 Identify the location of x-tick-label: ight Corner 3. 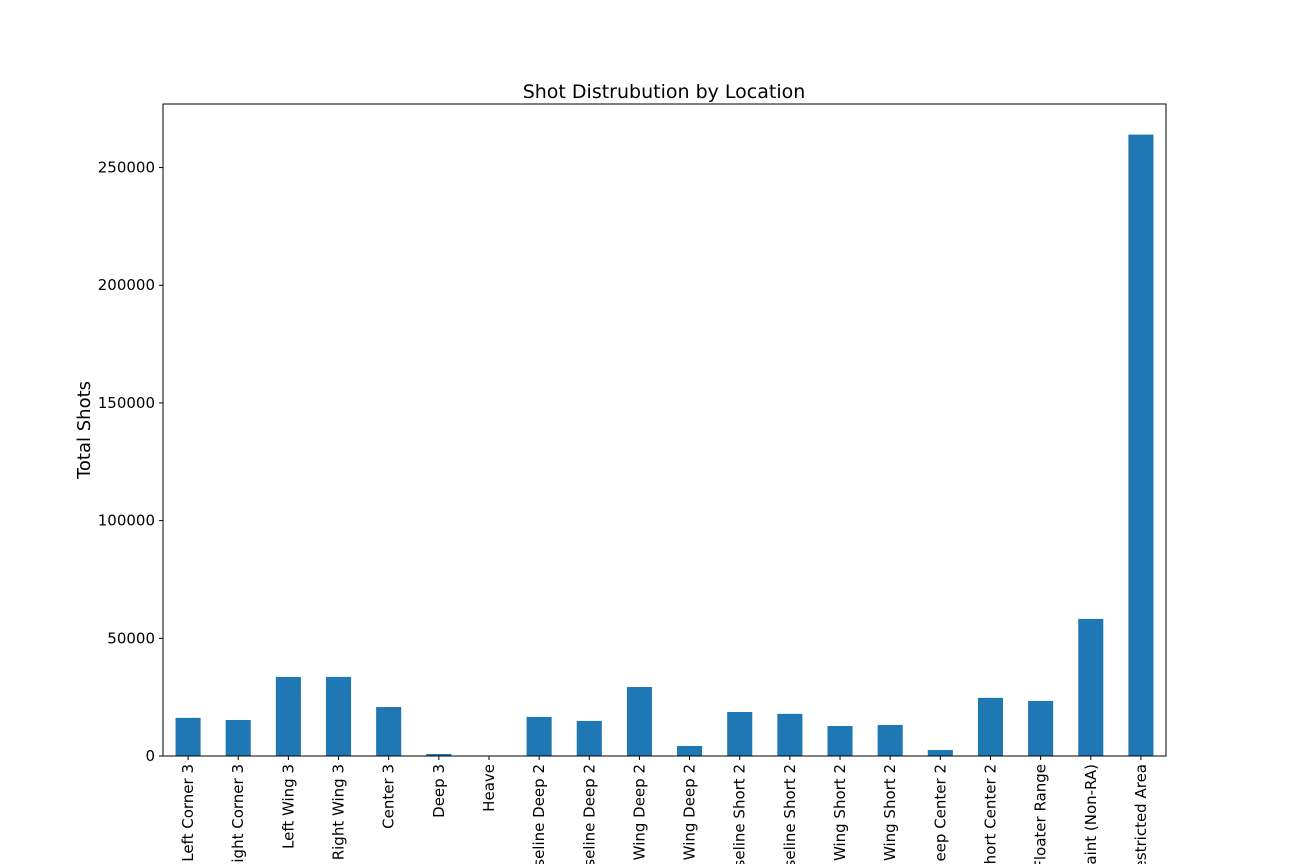
(238, 813).